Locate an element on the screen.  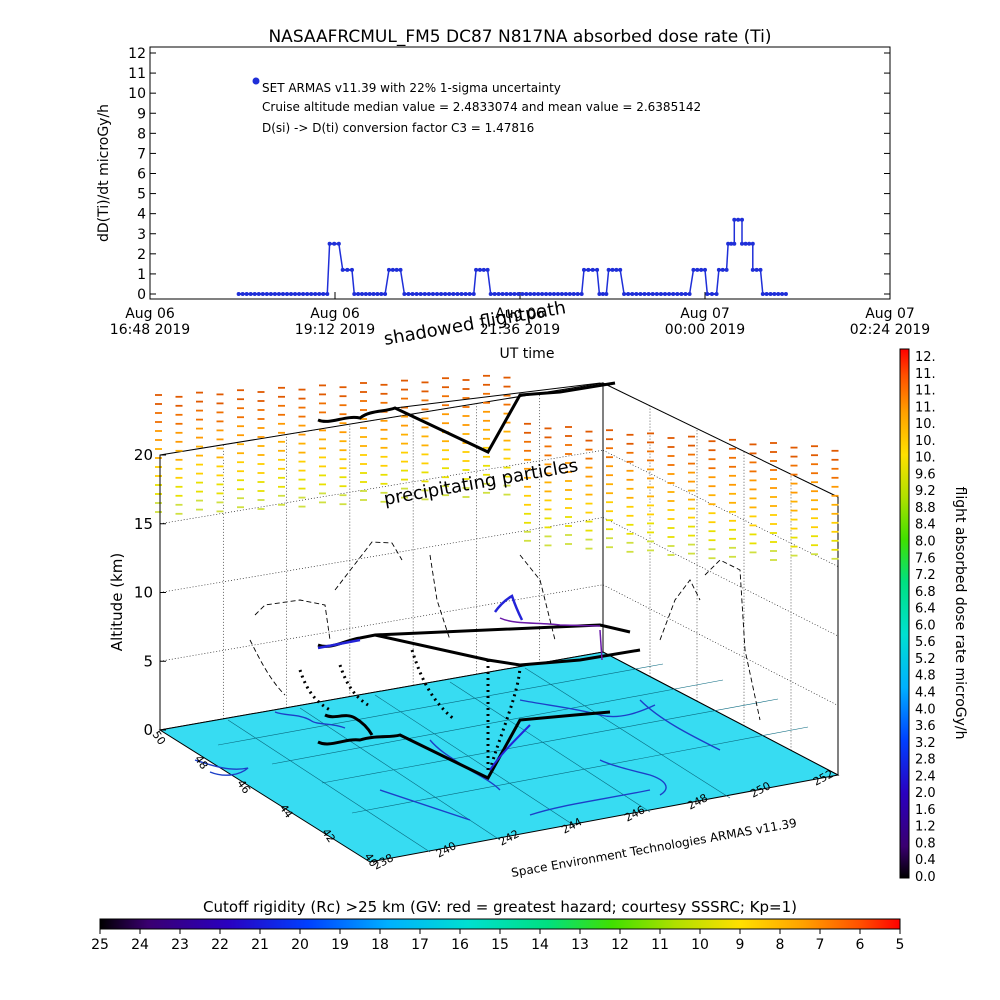
x-tick-label-time: 02:24 2019 is located at coordinates (890, 330).